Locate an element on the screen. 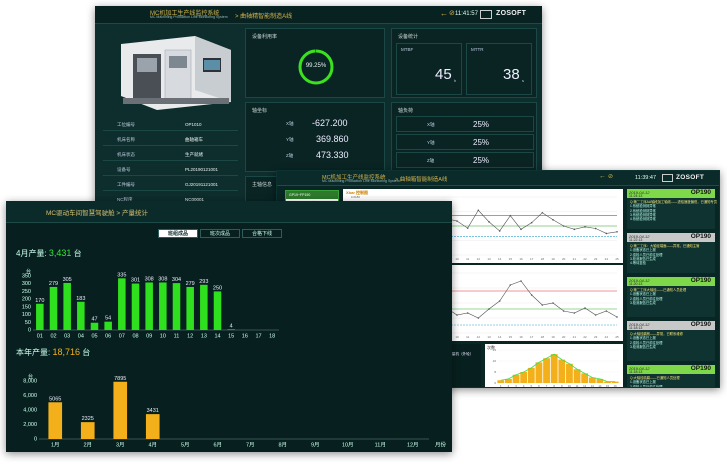  info-value: 生产就绪 is located at coordinates (194, 154).